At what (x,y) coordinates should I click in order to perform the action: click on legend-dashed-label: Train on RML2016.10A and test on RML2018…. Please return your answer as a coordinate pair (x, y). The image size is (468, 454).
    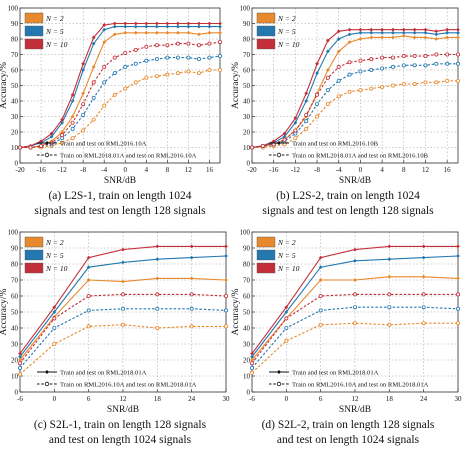
    Looking at the image, I should click on (360, 385).